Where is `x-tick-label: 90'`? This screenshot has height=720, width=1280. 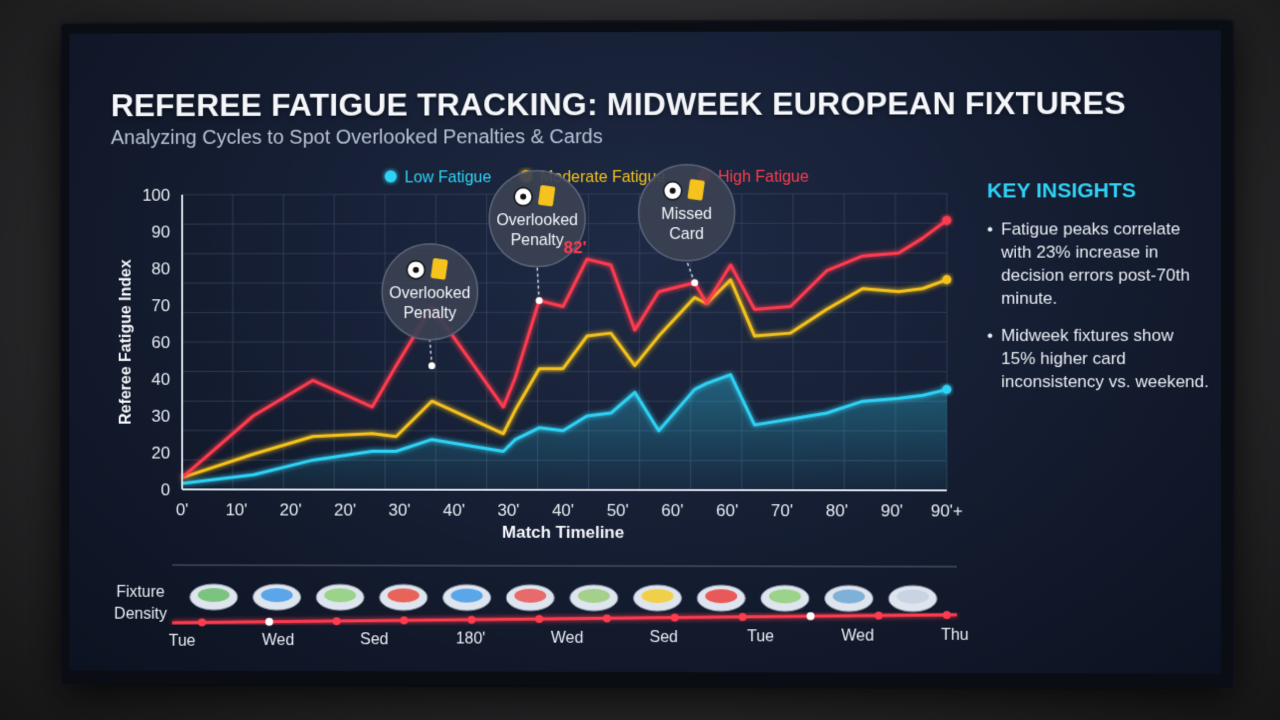
x-tick-label: 90' is located at coordinates (892, 510).